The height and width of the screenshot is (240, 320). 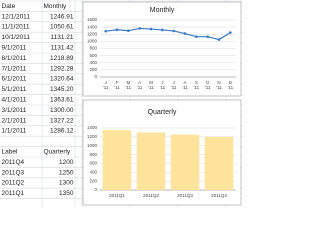 What do you see at coordinates (16, 27) in the screenshot?
I see `cell: 11/1/2011` at bounding box center [16, 27].